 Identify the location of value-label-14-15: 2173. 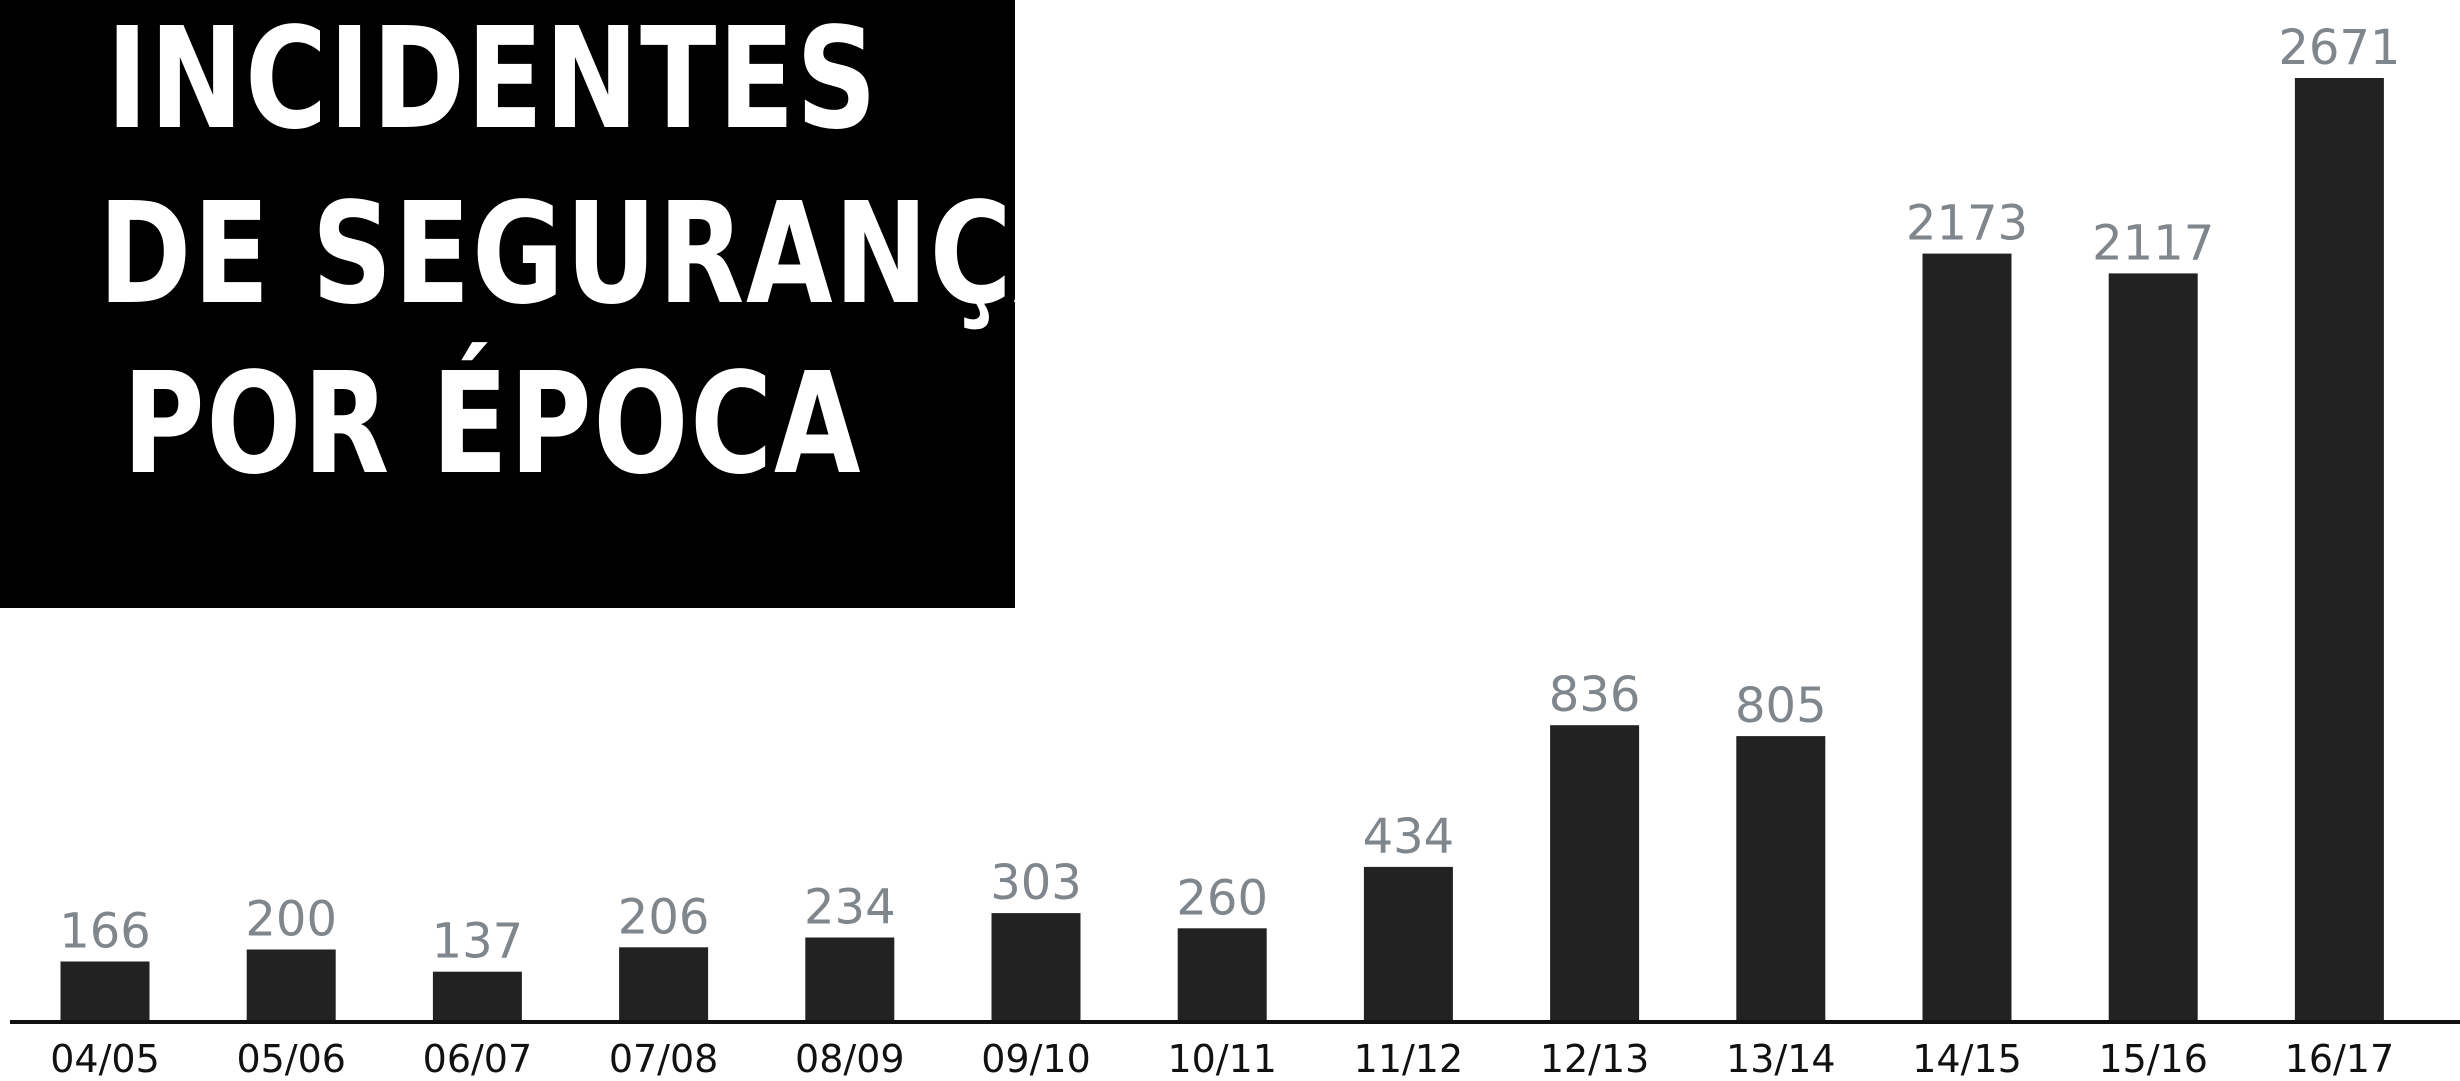
(1967, 224).